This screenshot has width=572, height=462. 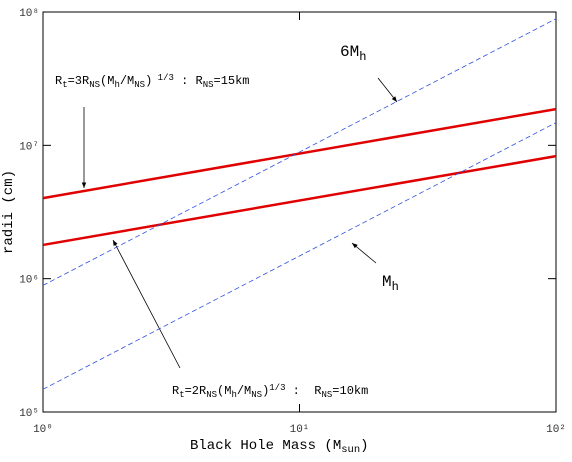 I want to click on text-part: =3R, so click(x=79, y=81).